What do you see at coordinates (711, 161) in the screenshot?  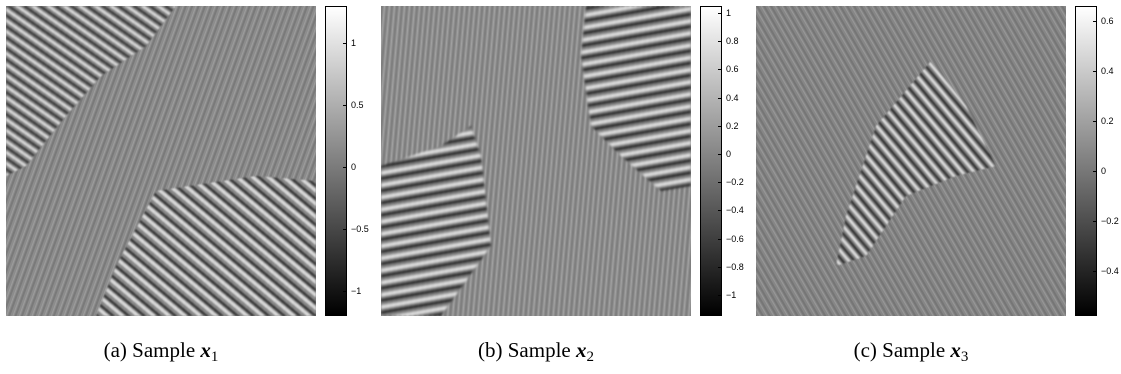 I see `colorbar-b` at bounding box center [711, 161].